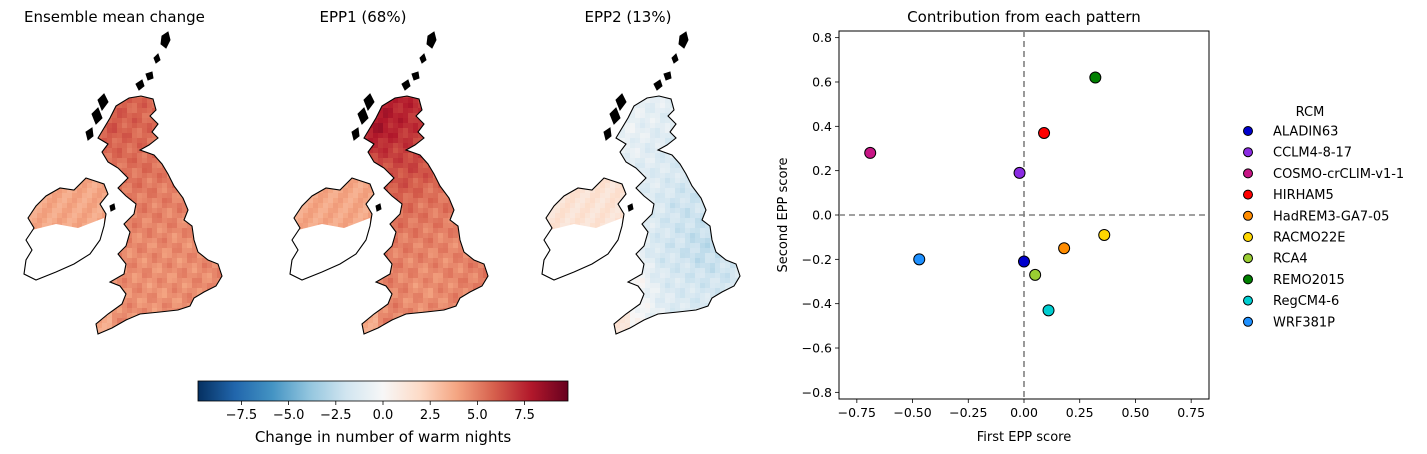 This screenshot has width=1427, height=454. What do you see at coordinates (114, 17) in the screenshot?
I see `map-title-mean: Ensemble mean change` at bounding box center [114, 17].